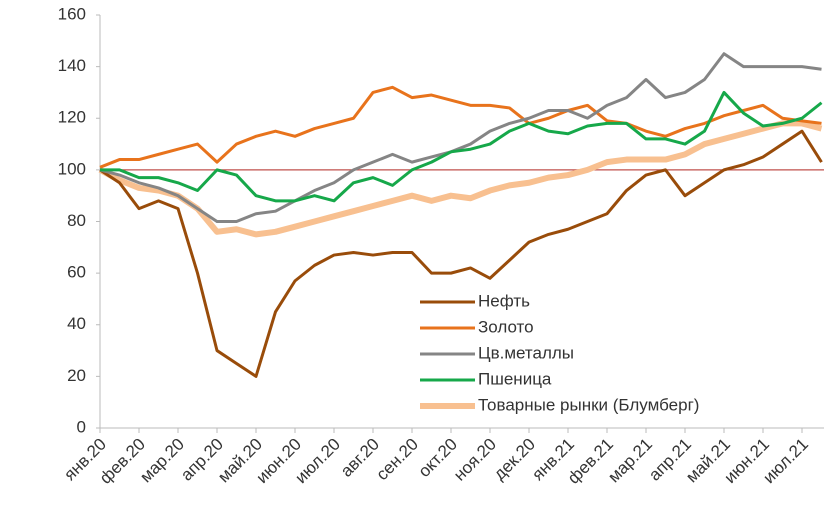 Image resolution: width=824 pixels, height=519 pixels. What do you see at coordinates (526, 352) in the screenshot?
I see `legend-label: Цв.металлы` at bounding box center [526, 352].